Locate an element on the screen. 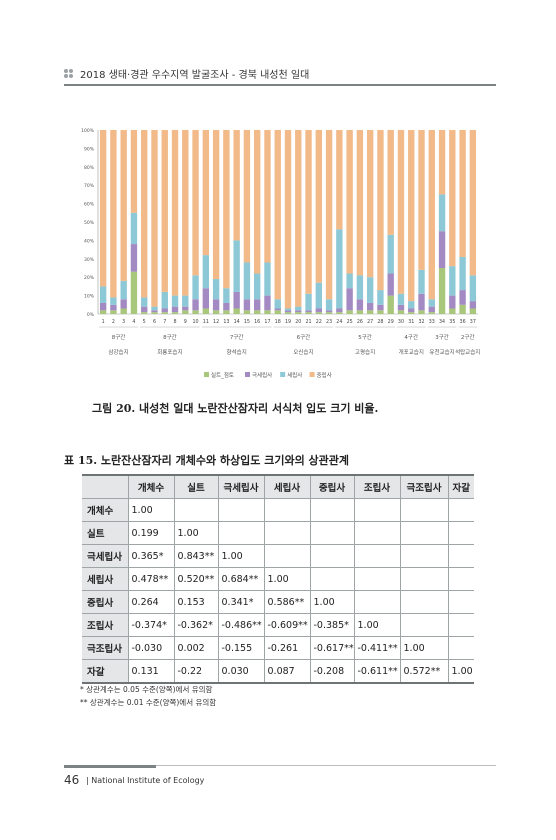 This screenshot has width=556, height=840. row-label: 실트 is located at coordinates (105, 533).